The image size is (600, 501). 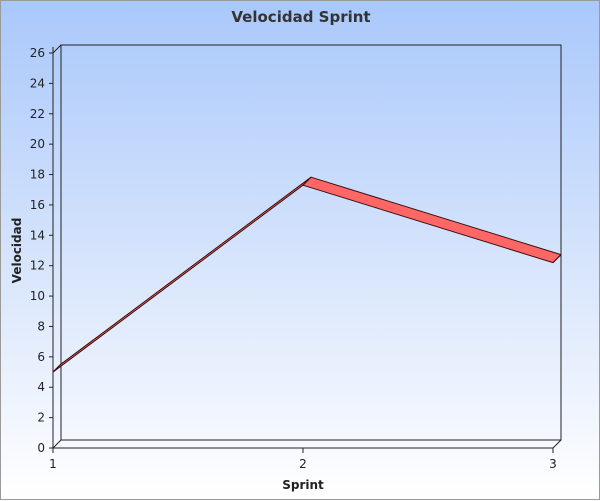 I want to click on y-tick-label: 2, so click(x=41, y=418).